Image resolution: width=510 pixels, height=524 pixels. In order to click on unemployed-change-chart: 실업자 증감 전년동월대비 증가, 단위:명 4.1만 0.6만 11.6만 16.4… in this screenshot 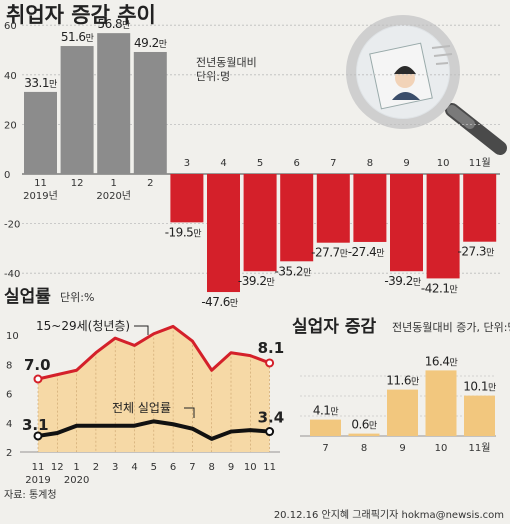, I will do `click(401, 385)`.